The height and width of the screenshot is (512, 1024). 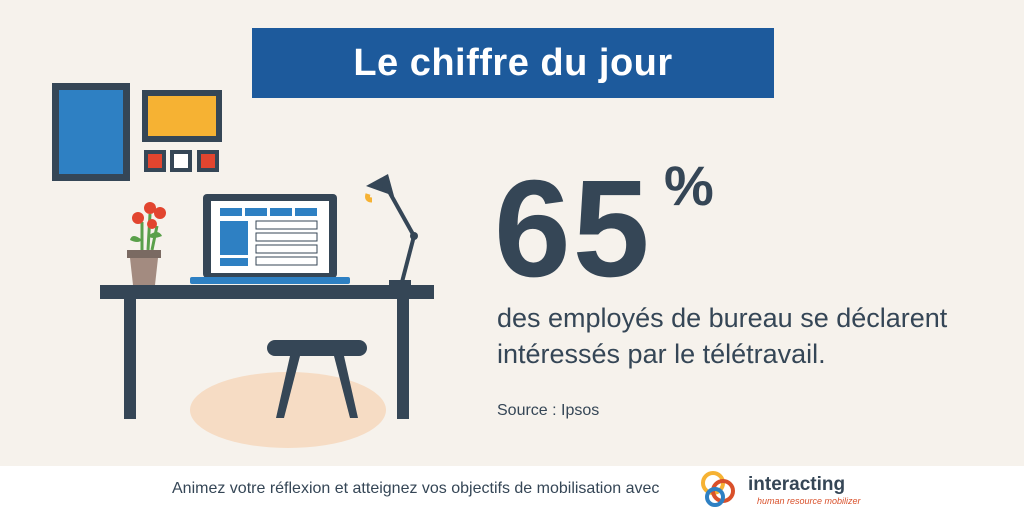 I want to click on interacting-logo-icon, so click(x=720, y=489).